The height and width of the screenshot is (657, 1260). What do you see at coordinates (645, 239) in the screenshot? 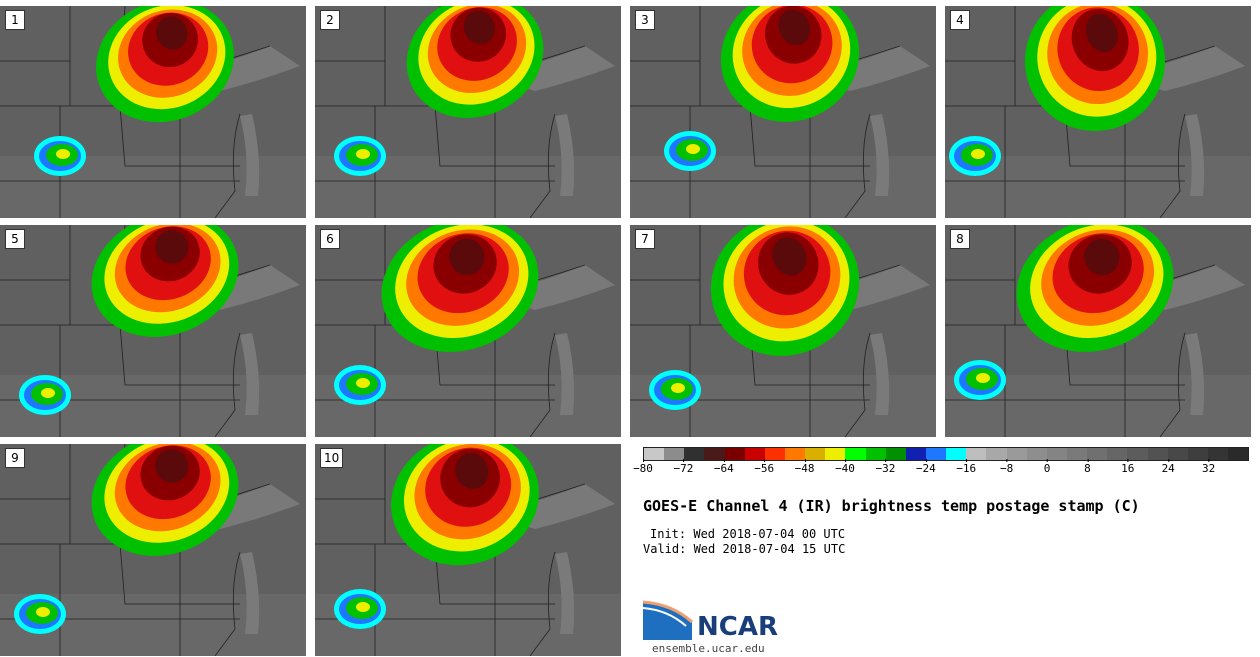
I see `panel-number-label: 7` at bounding box center [645, 239].